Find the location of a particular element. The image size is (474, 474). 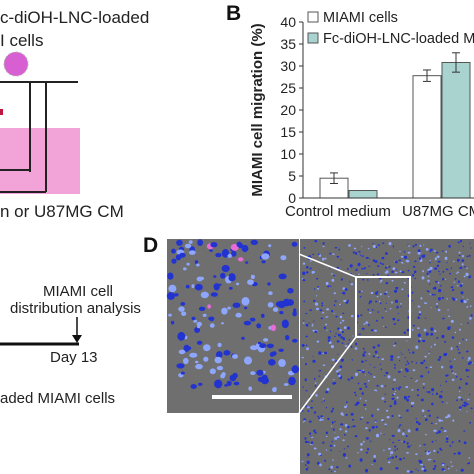

zoom-image-background is located at coordinates (233, 326).